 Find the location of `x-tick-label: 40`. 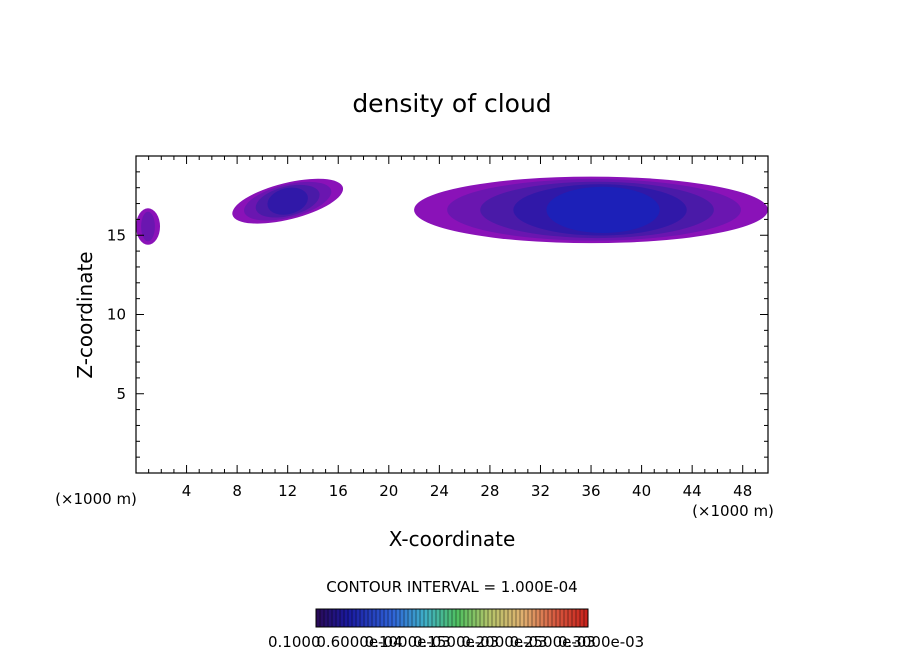

x-tick-label: 40 is located at coordinates (641, 491).